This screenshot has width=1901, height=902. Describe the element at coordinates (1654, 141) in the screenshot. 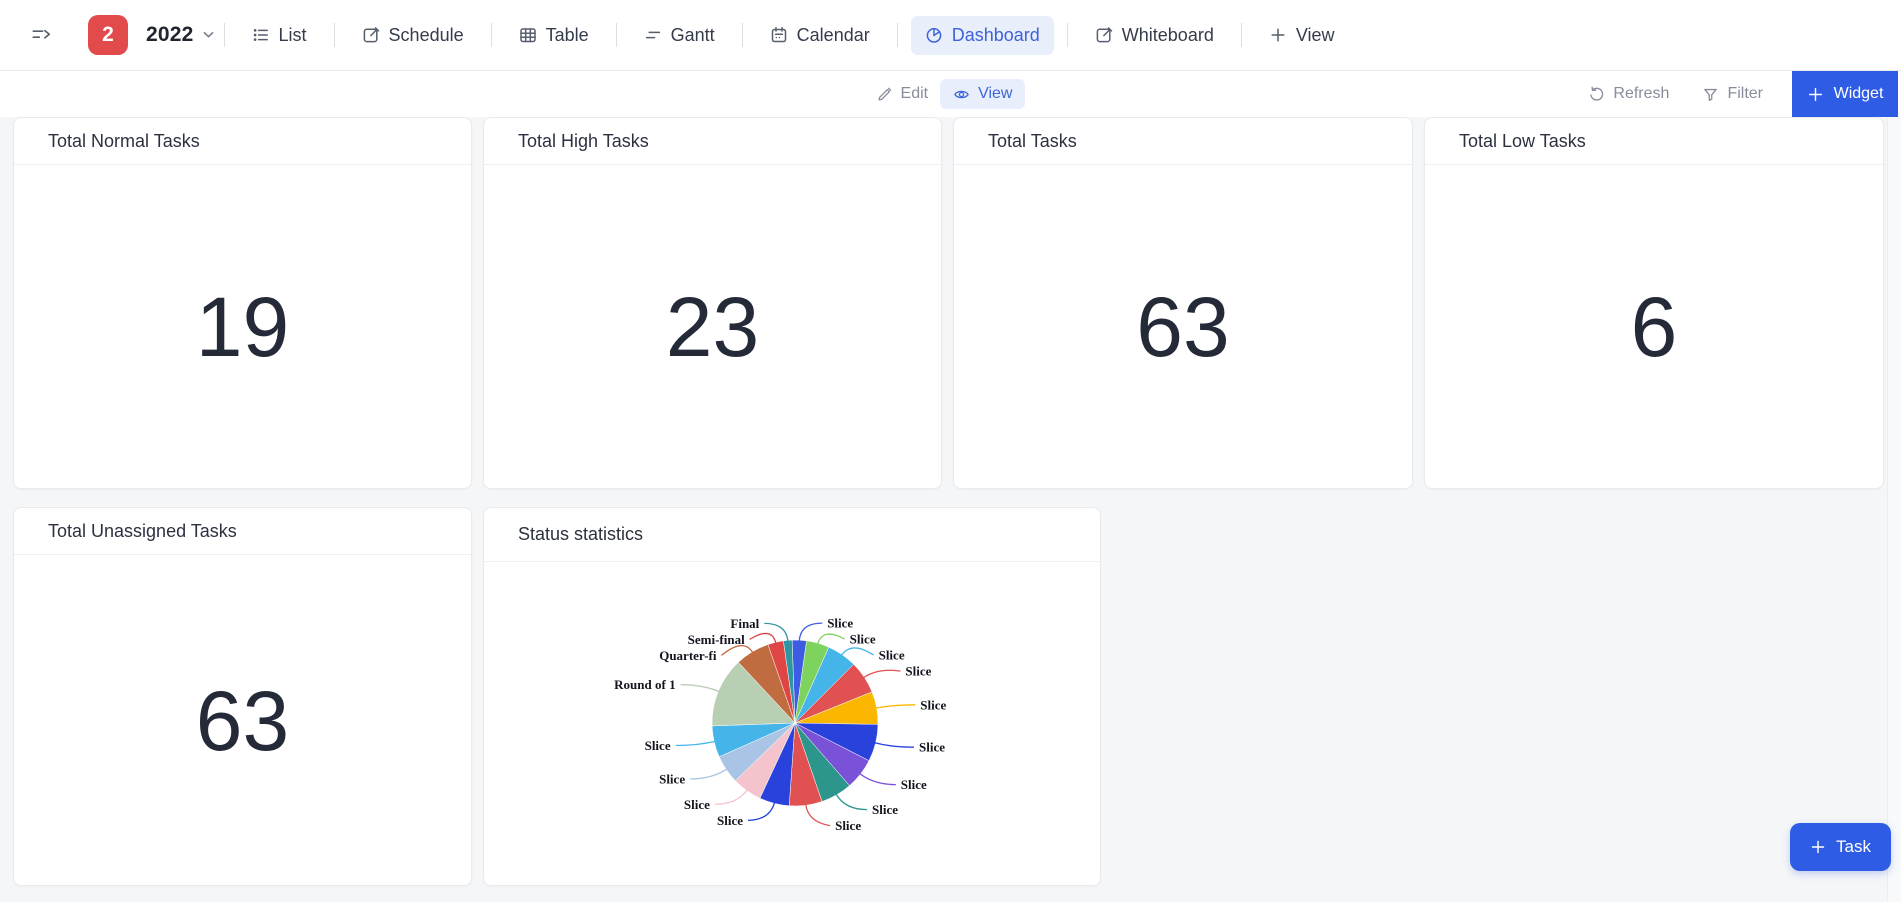

I see `card-title: Total Low Tasks` at that location.